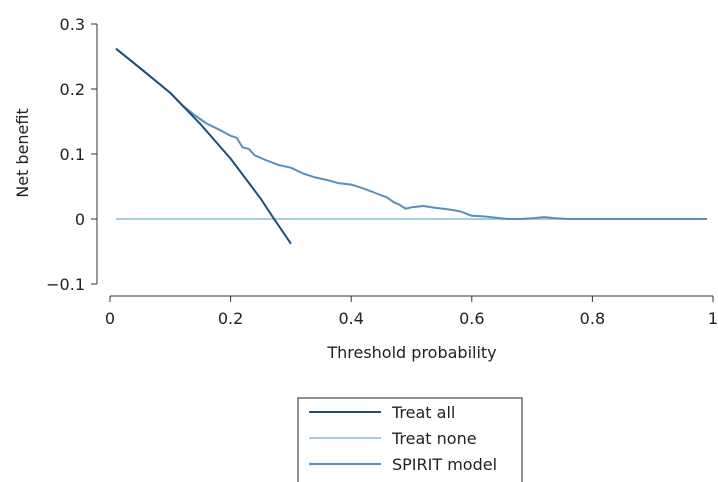  I want to click on legend-label: Treat all, so click(423, 412).